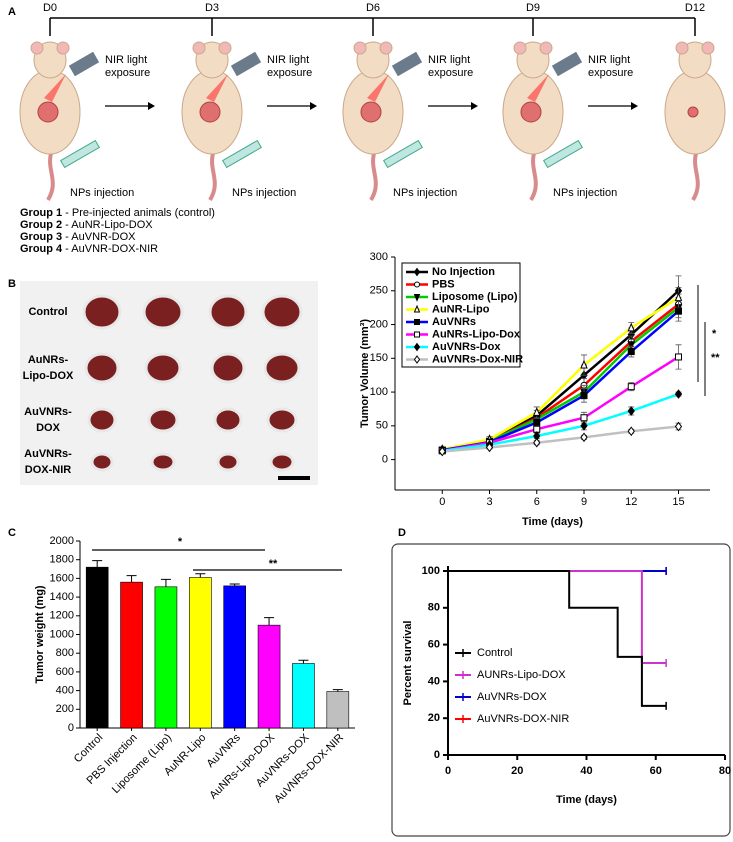  Describe the element at coordinates (62, 560) in the screenshot. I see `y-tick-label: 1800` at that location.